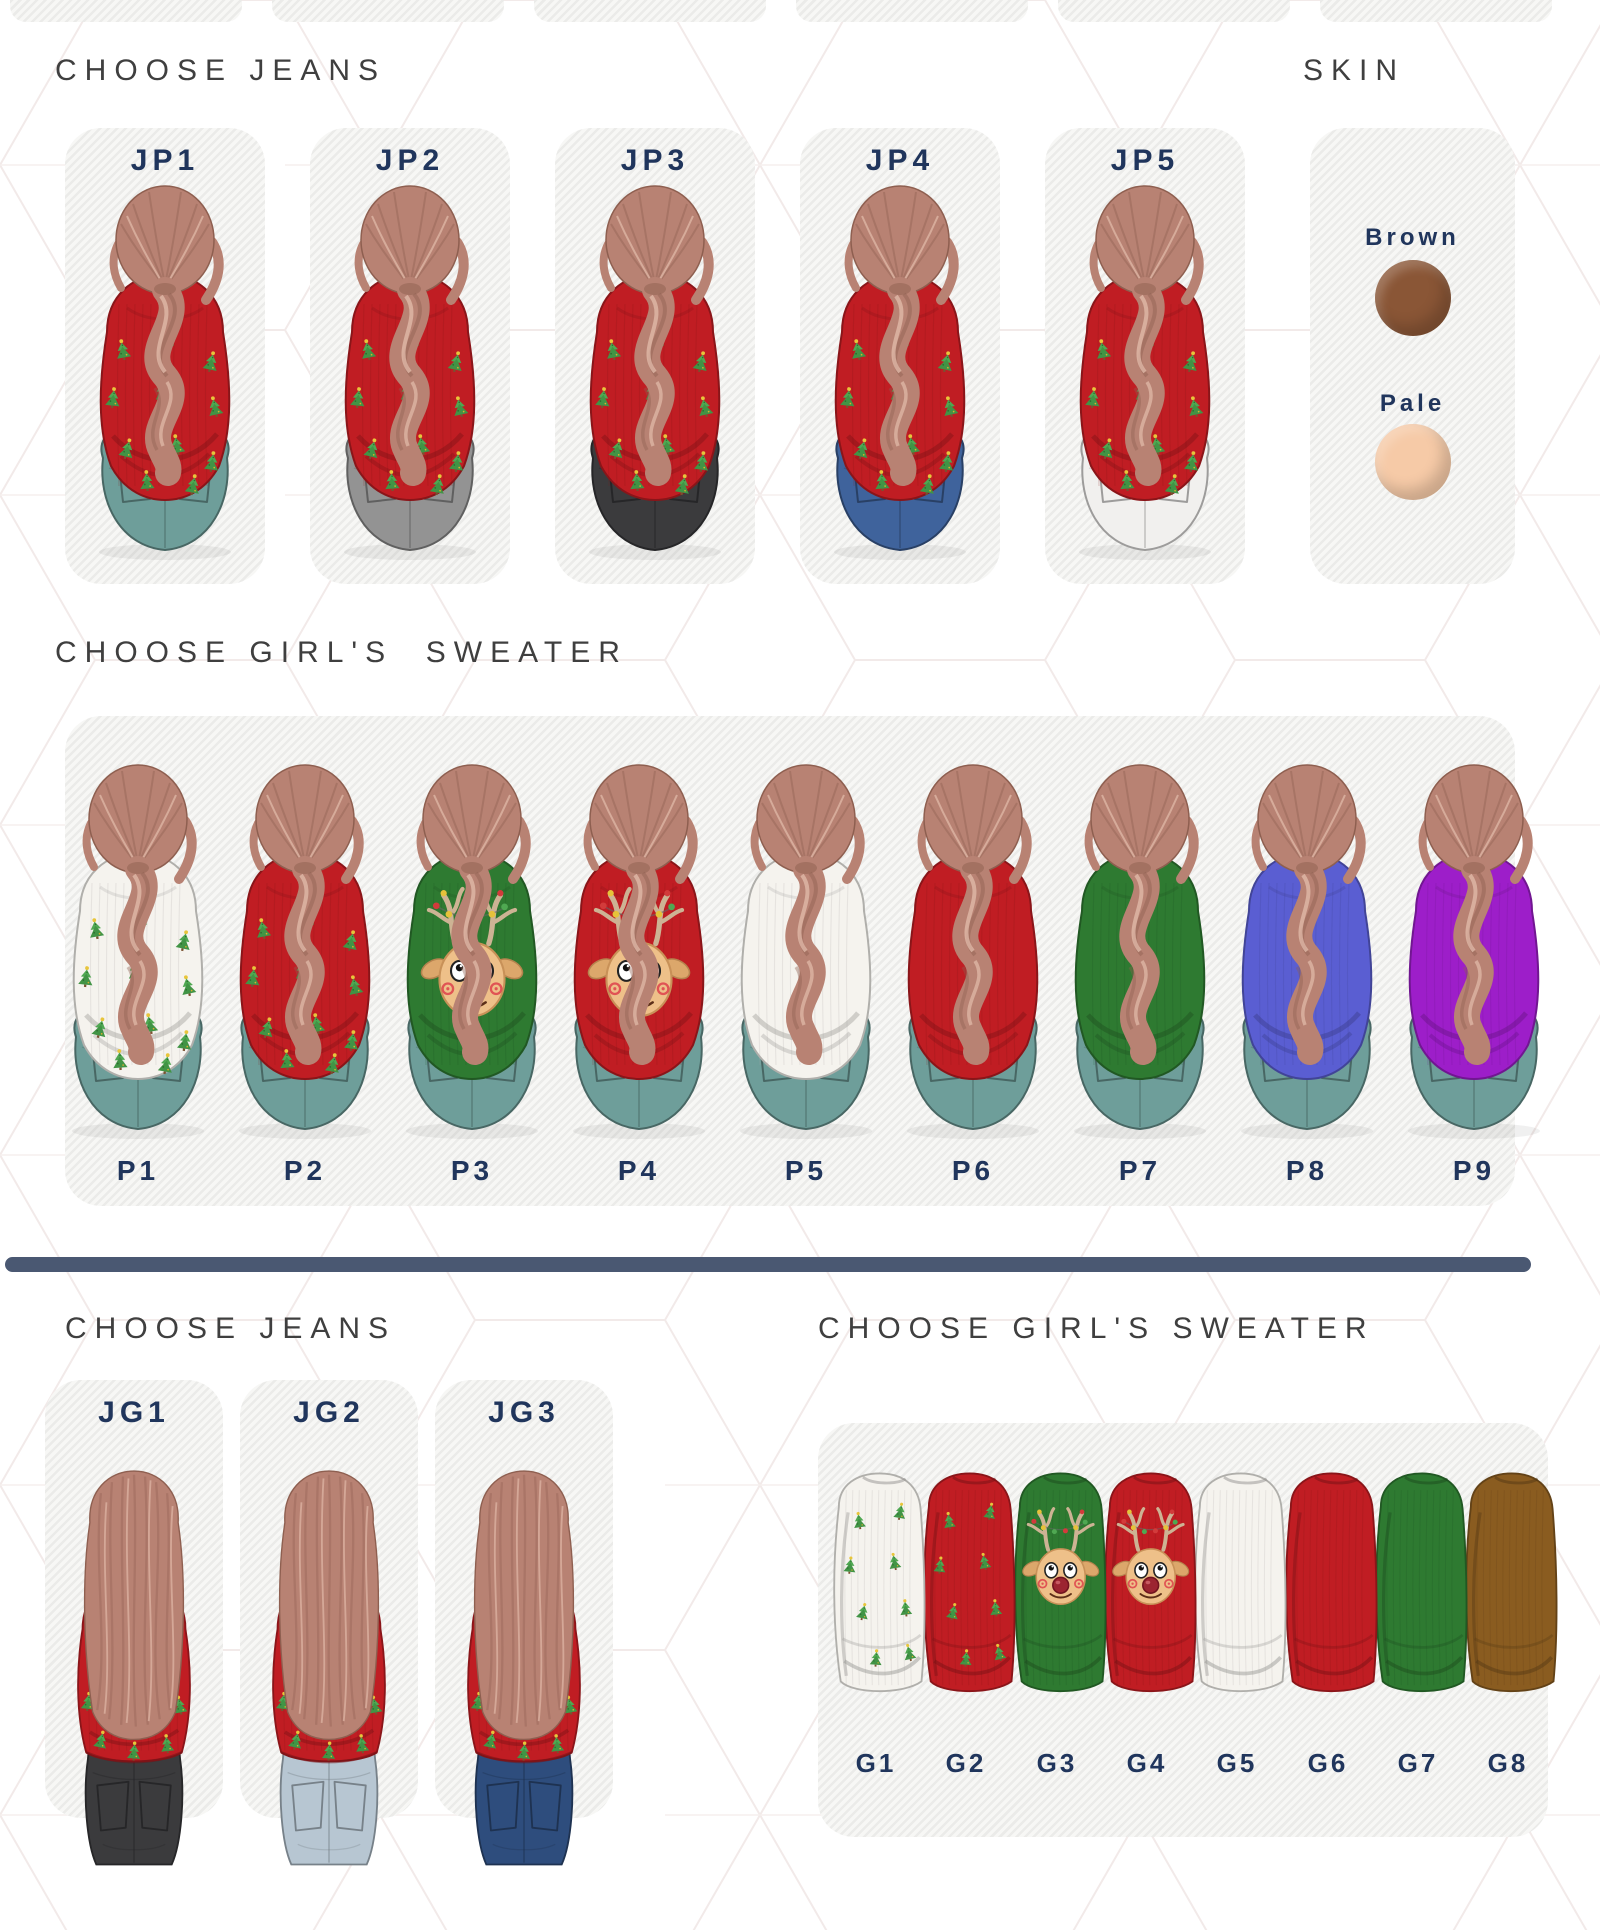 This screenshot has width=1600, height=1930. I want to click on sweater-option-g7, so click(1418, 1583).